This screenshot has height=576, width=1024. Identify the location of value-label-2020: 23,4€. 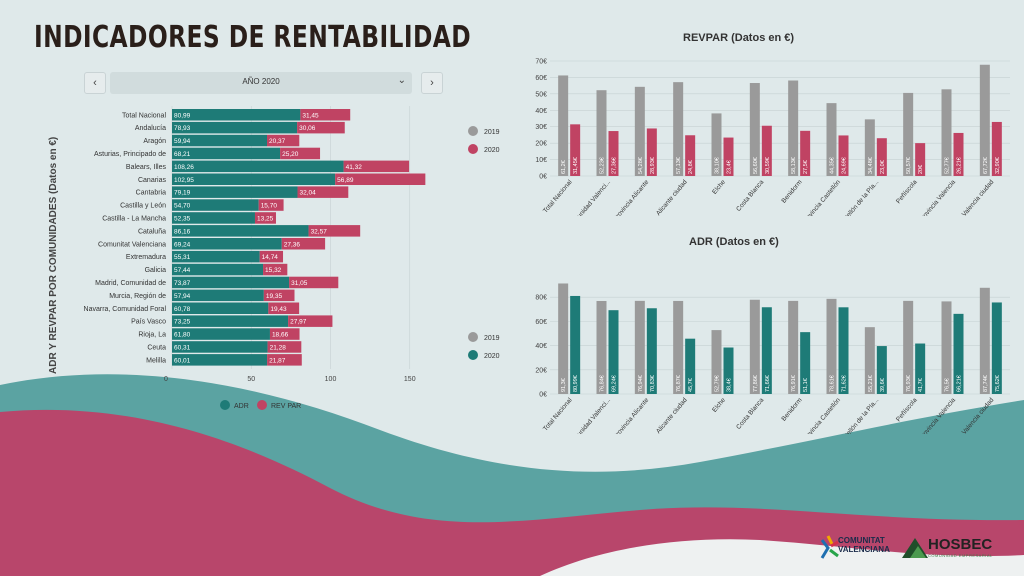
(730, 167).